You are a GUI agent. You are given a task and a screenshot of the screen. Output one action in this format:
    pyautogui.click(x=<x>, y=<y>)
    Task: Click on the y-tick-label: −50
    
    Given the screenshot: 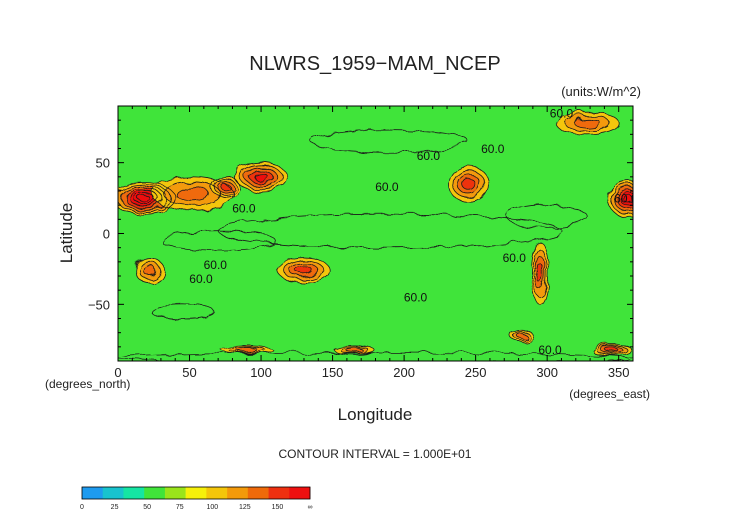 What is the action you would take?
    pyautogui.click(x=99, y=304)
    